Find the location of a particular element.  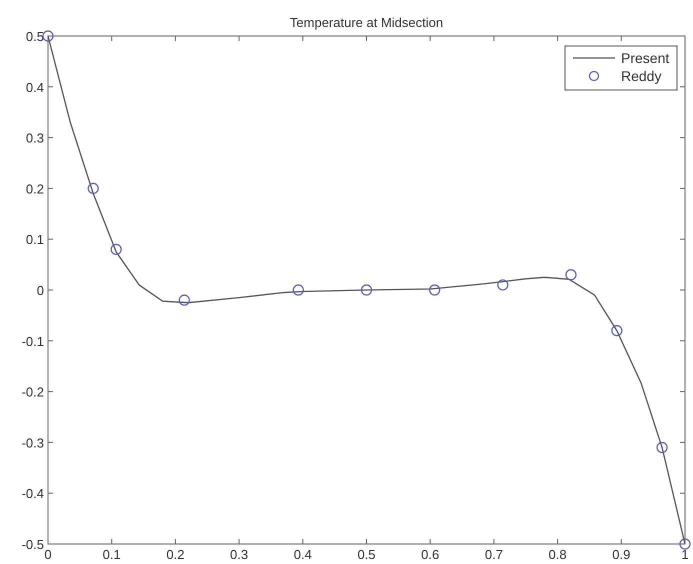

y-tick-label: -0.1 is located at coordinates (33, 341).